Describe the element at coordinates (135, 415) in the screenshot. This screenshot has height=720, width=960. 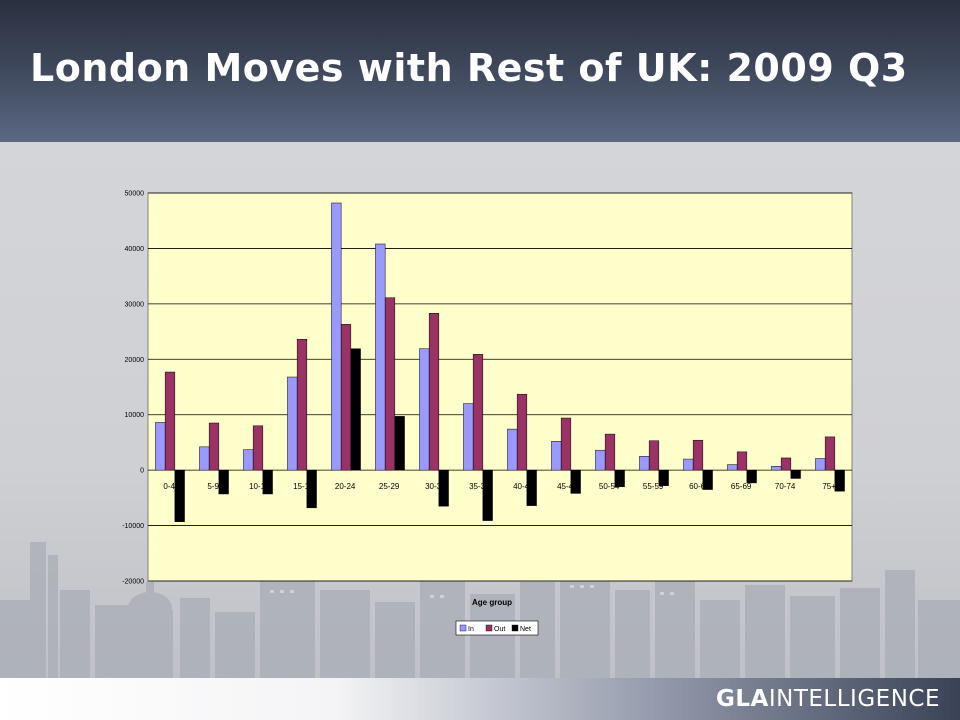
I see `y-tick-label: 10000` at that location.